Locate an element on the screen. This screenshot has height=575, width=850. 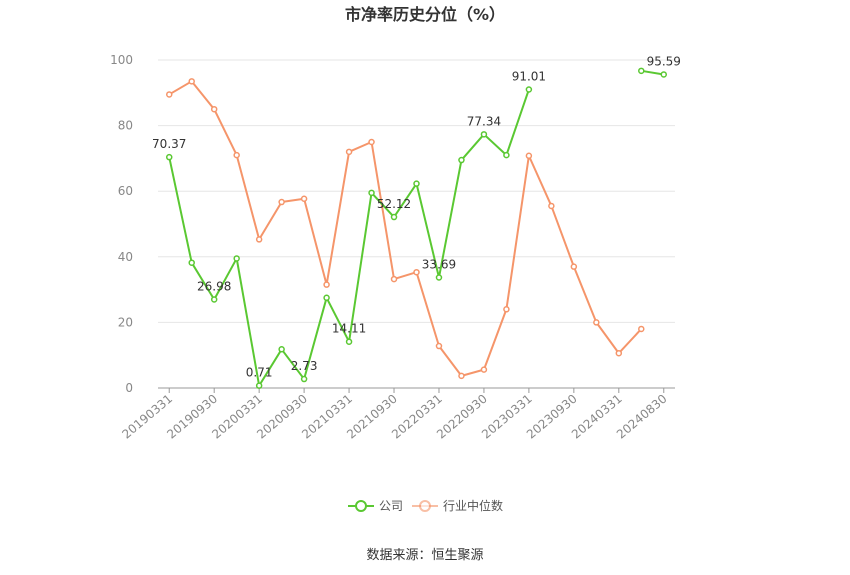
data-label: 14.11 is located at coordinates (349, 329).